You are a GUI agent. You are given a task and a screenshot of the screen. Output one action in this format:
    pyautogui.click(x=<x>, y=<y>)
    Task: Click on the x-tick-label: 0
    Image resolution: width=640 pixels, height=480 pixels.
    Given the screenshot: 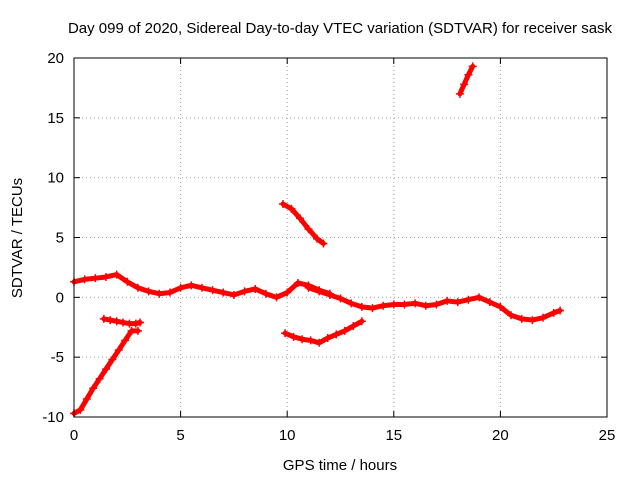 What is the action you would take?
    pyautogui.click(x=74, y=435)
    